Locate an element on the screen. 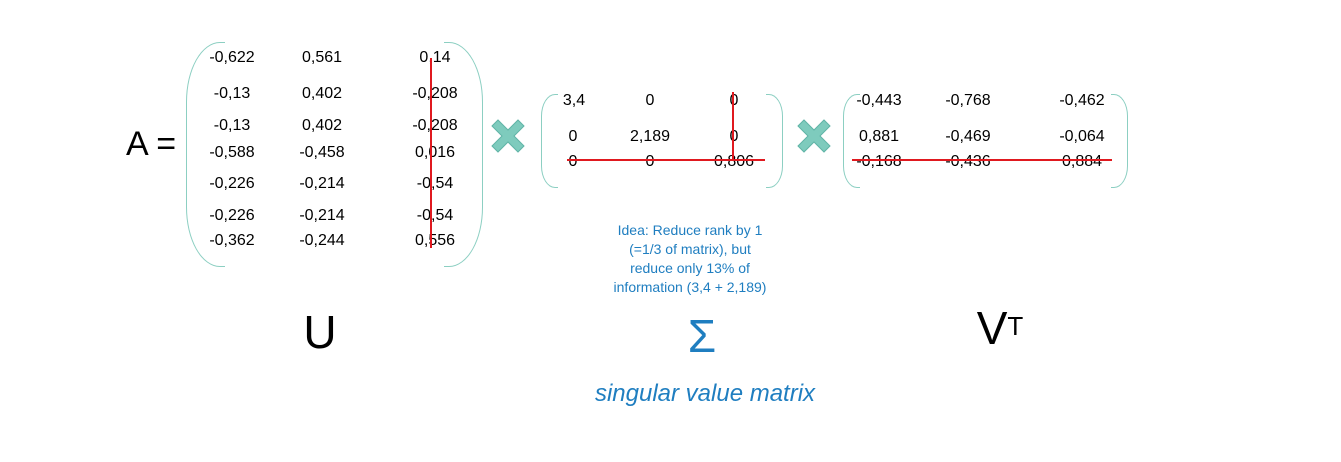 The height and width of the screenshot is (462, 1341). u-cell: 0,556 is located at coordinates (435, 240).